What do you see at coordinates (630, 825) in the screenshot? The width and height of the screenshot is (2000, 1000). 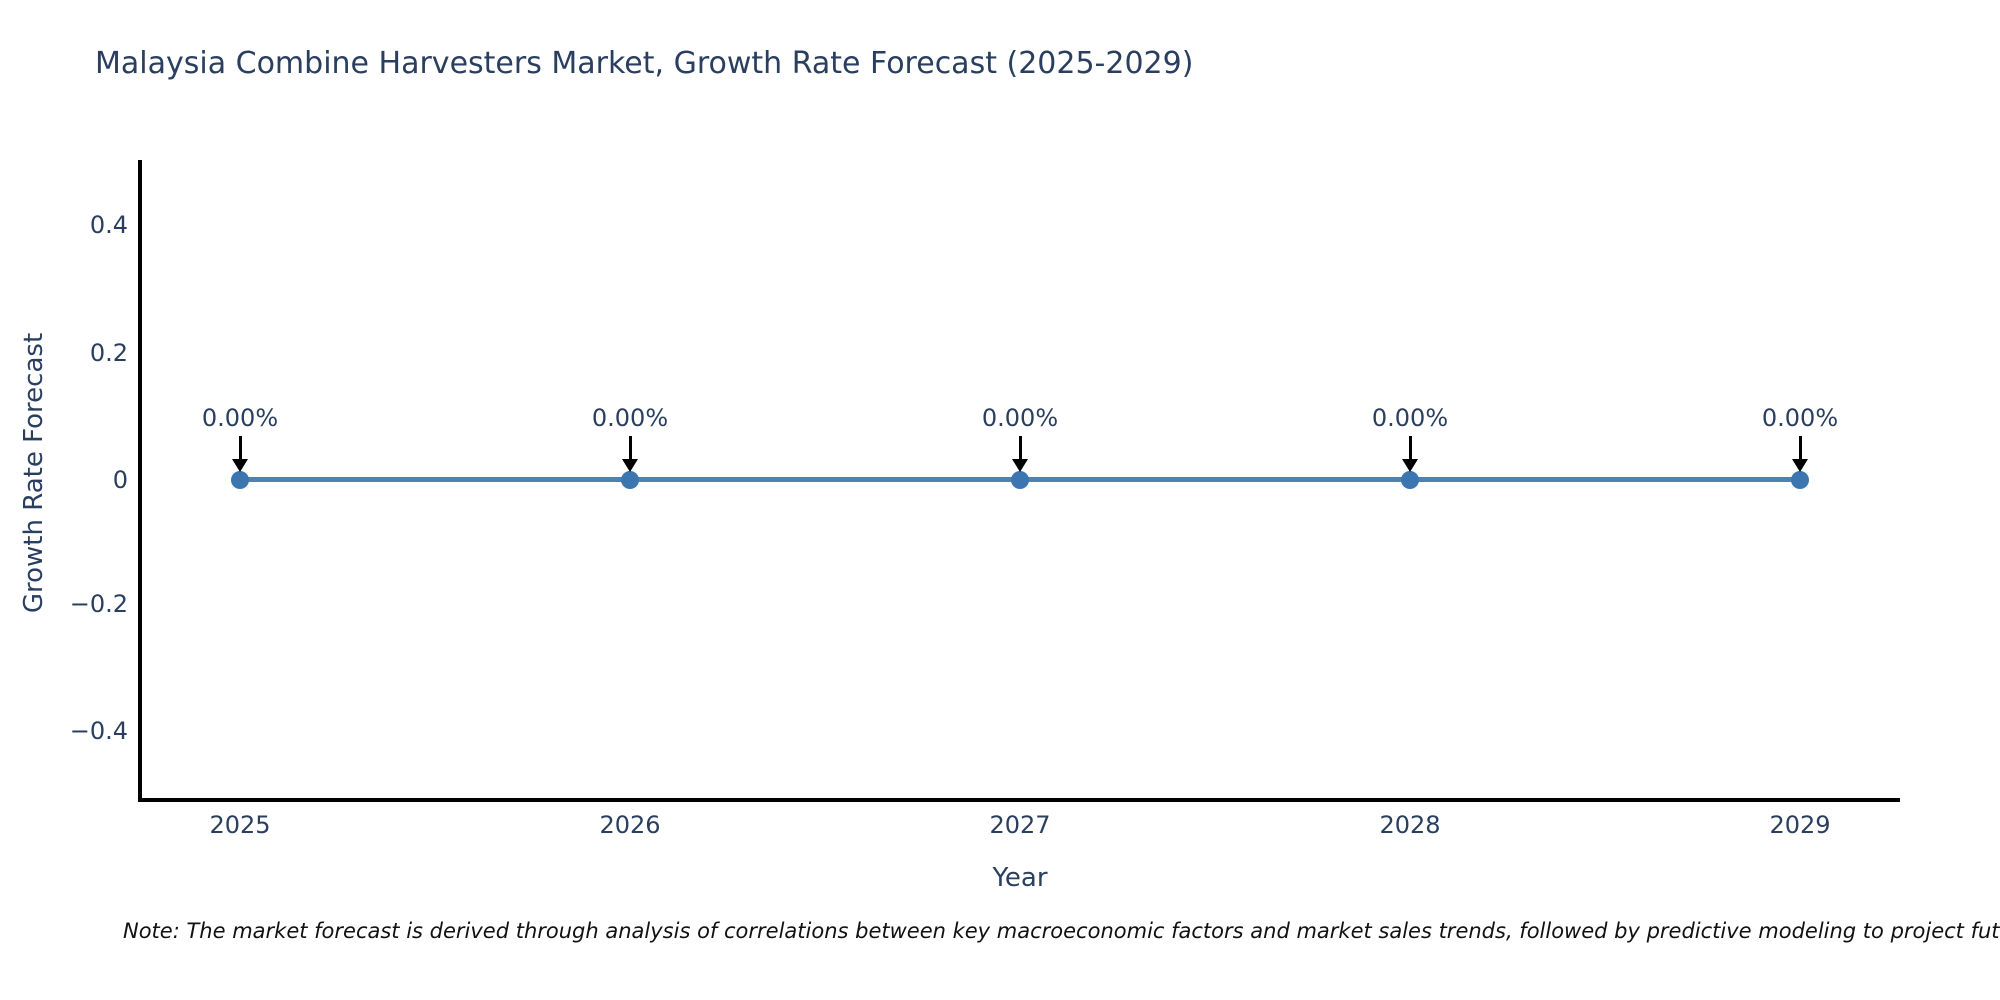 I see `x-tick-label: 2026` at bounding box center [630, 825].